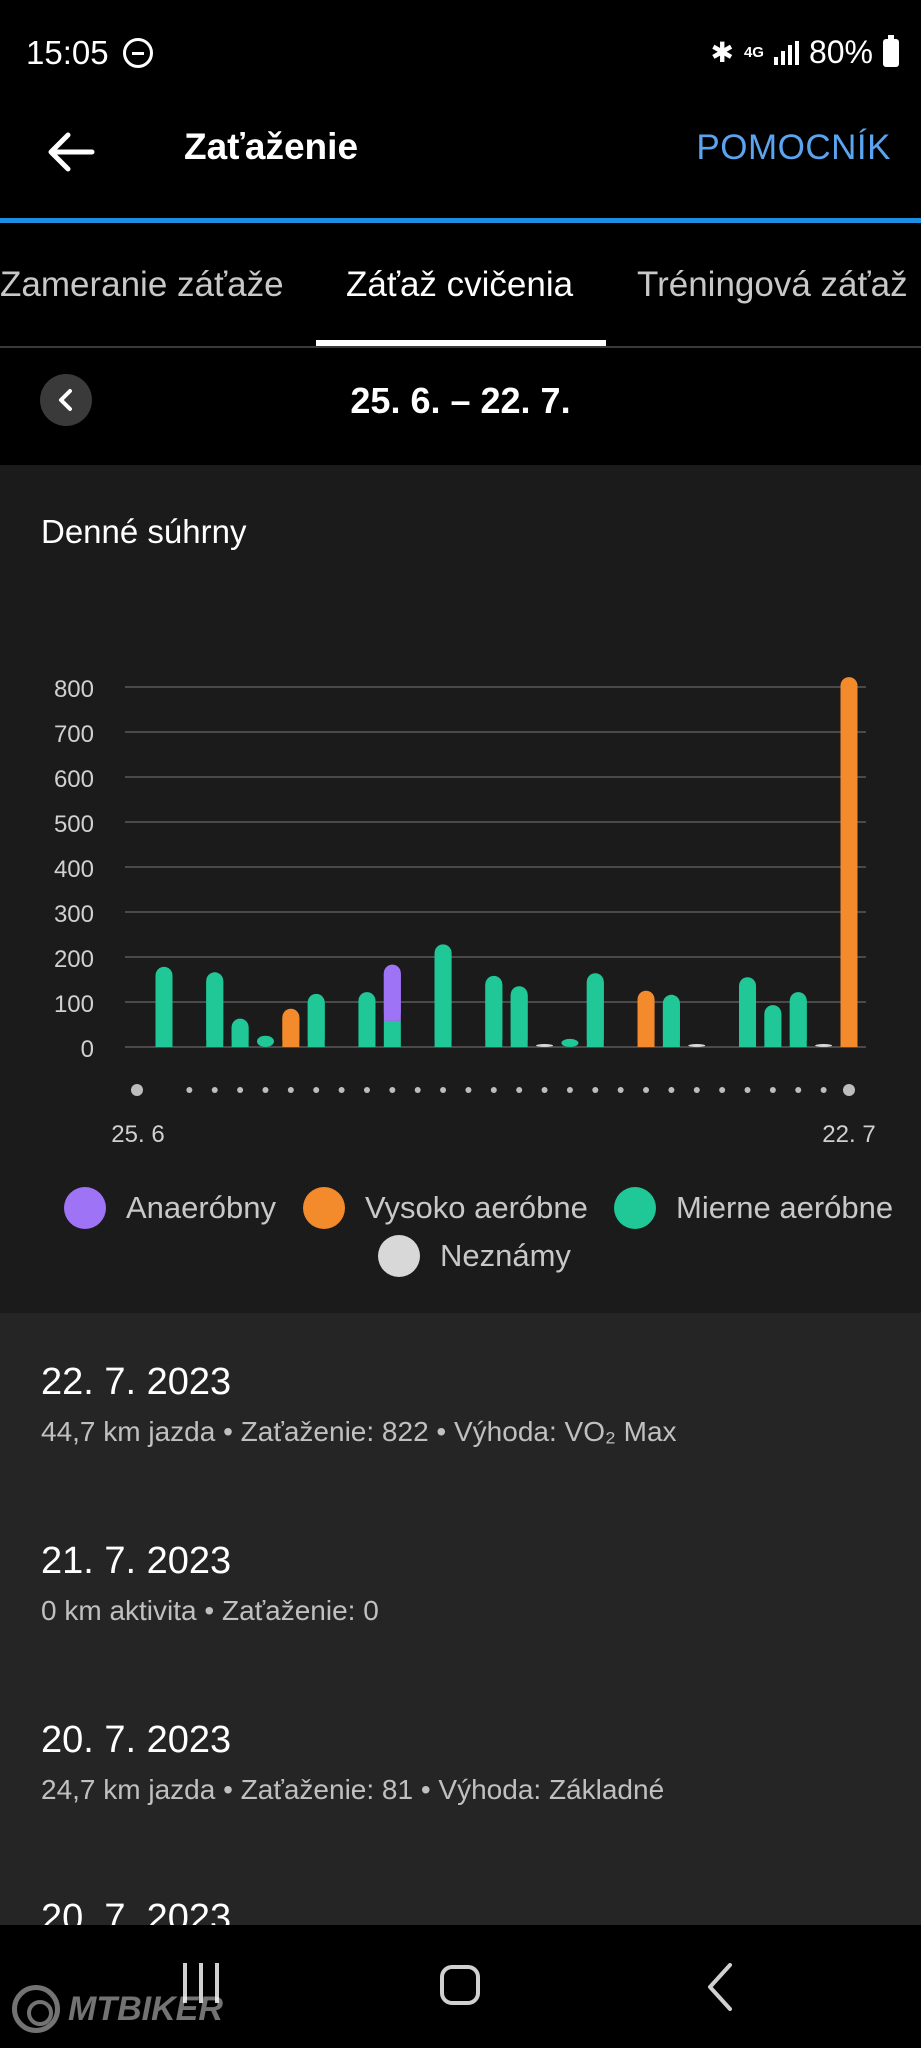 The image size is (921, 2048). I want to click on system-back-button, so click(720, 1987).